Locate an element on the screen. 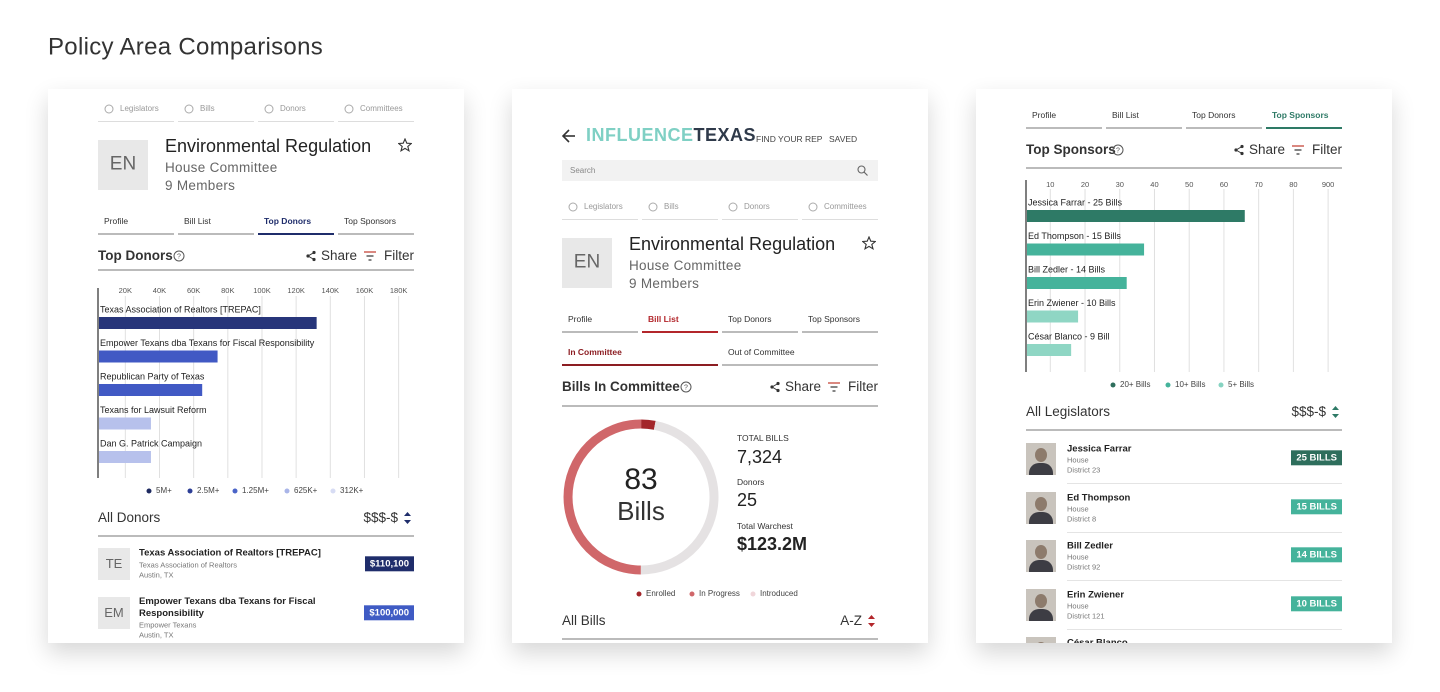 The width and height of the screenshot is (1440, 692). legend-label: 1.25M+ is located at coordinates (255, 490).